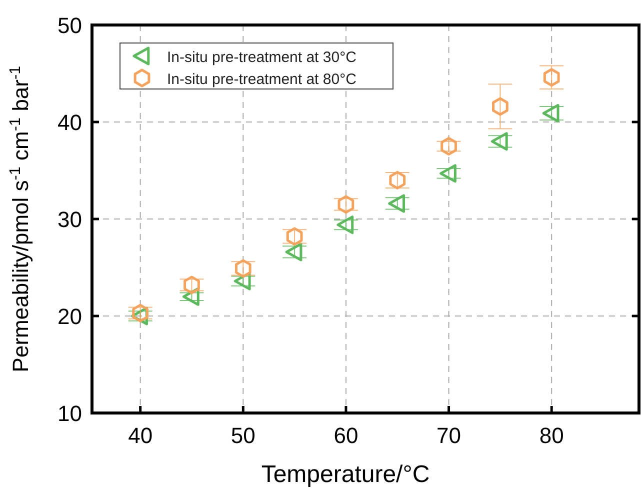 This screenshot has width=641, height=492. Describe the element at coordinates (345, 474) in the screenshot. I see `x-axis-title: Temperature/°C` at that location.